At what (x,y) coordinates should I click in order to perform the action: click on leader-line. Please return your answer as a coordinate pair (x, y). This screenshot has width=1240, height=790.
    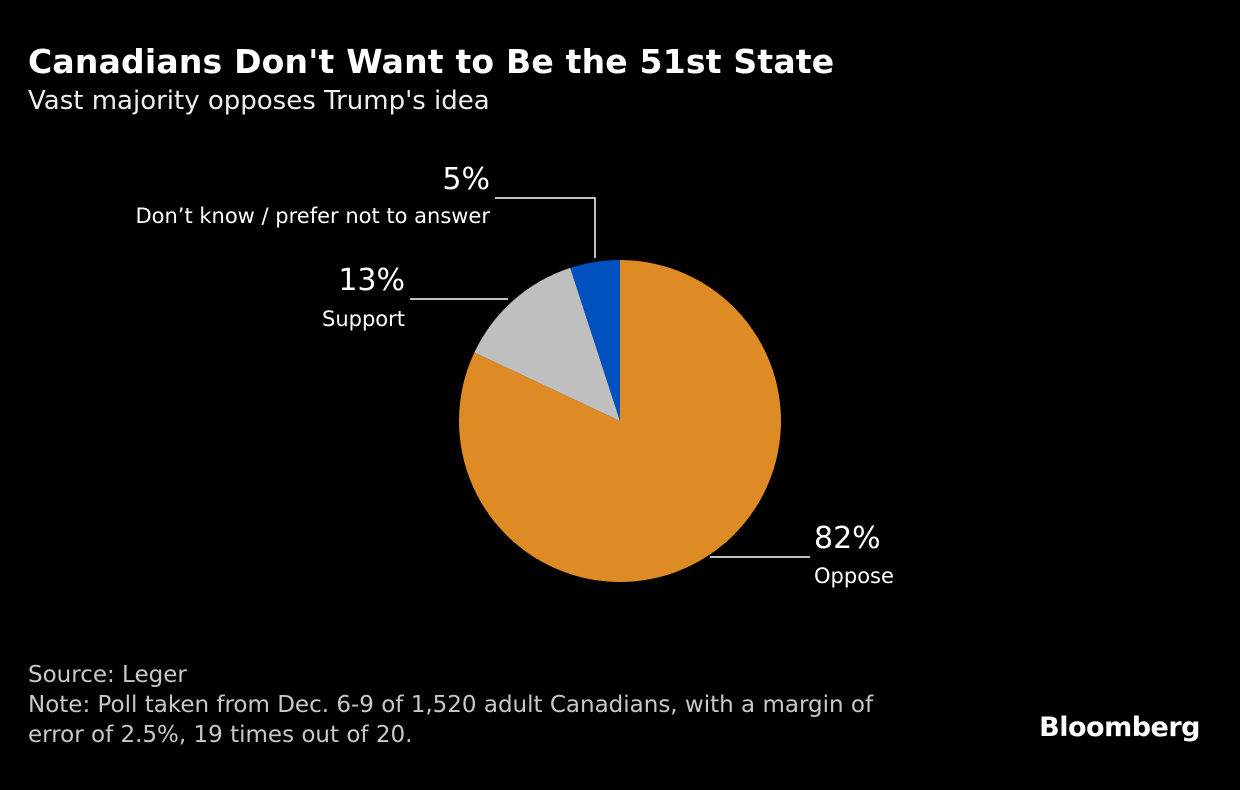
    Looking at the image, I should click on (545, 227).